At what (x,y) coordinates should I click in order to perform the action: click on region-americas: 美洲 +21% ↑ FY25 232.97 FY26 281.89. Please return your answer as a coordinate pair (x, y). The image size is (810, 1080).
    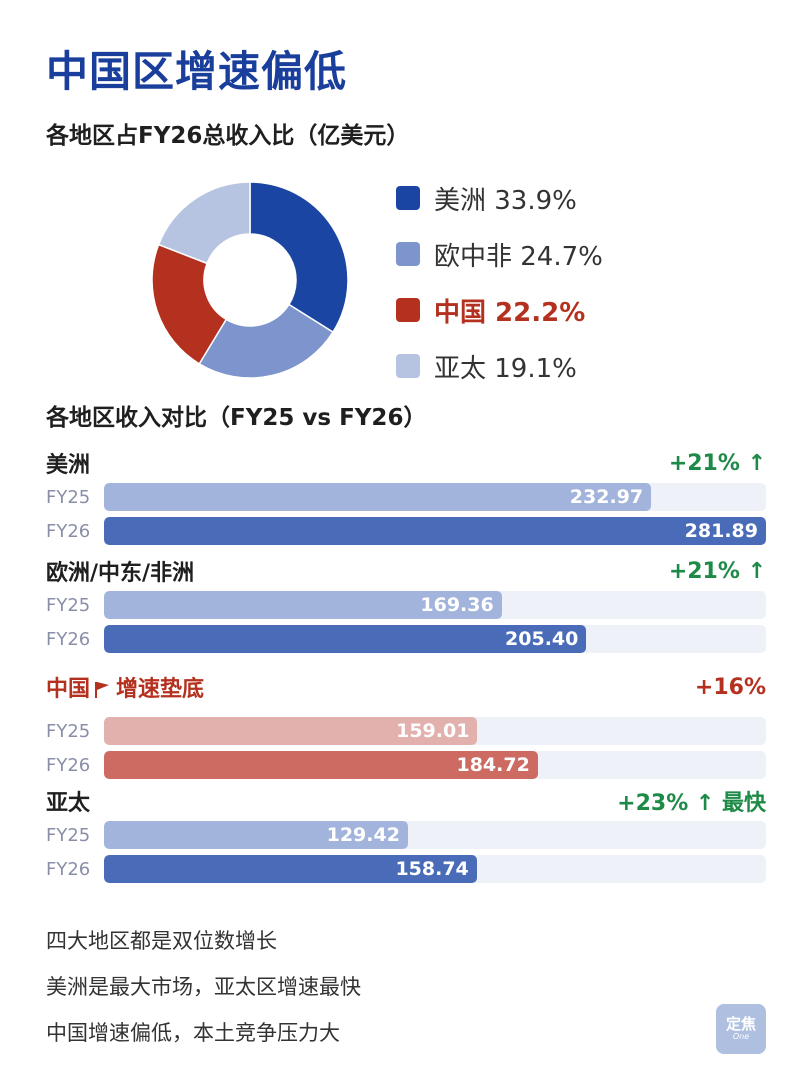
    Looking at the image, I should click on (406, 497).